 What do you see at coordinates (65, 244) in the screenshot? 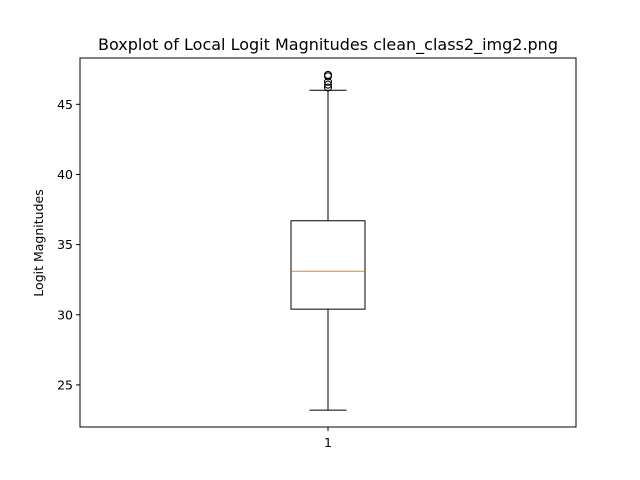
I see `y-tick-label: 35` at bounding box center [65, 244].